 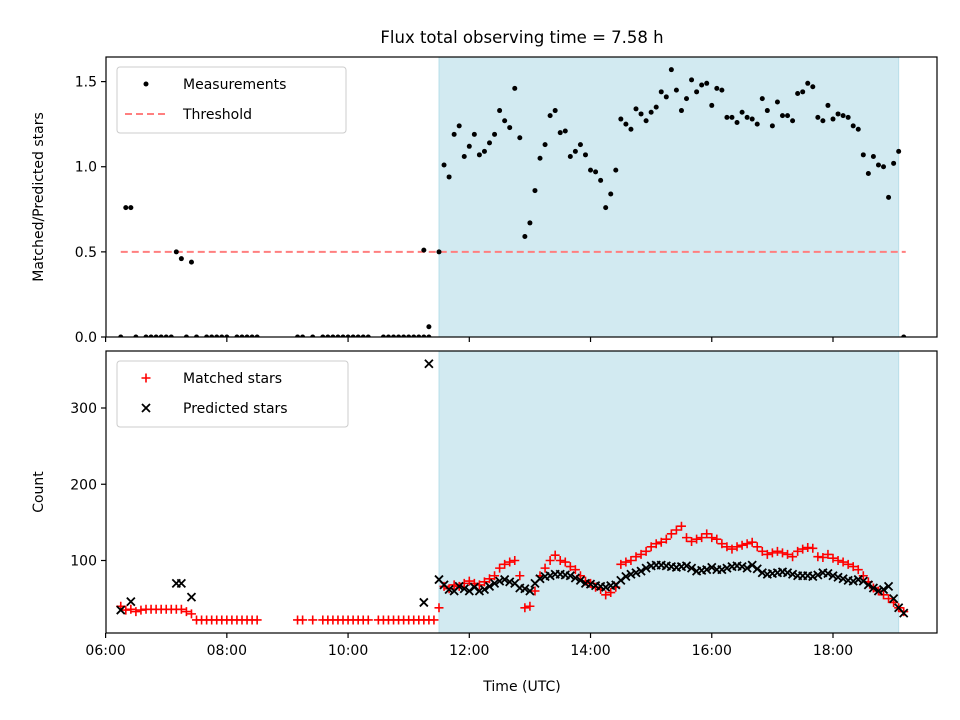 What do you see at coordinates (86, 253) in the screenshot?
I see `y-tick-label: 0.5` at bounding box center [86, 253].